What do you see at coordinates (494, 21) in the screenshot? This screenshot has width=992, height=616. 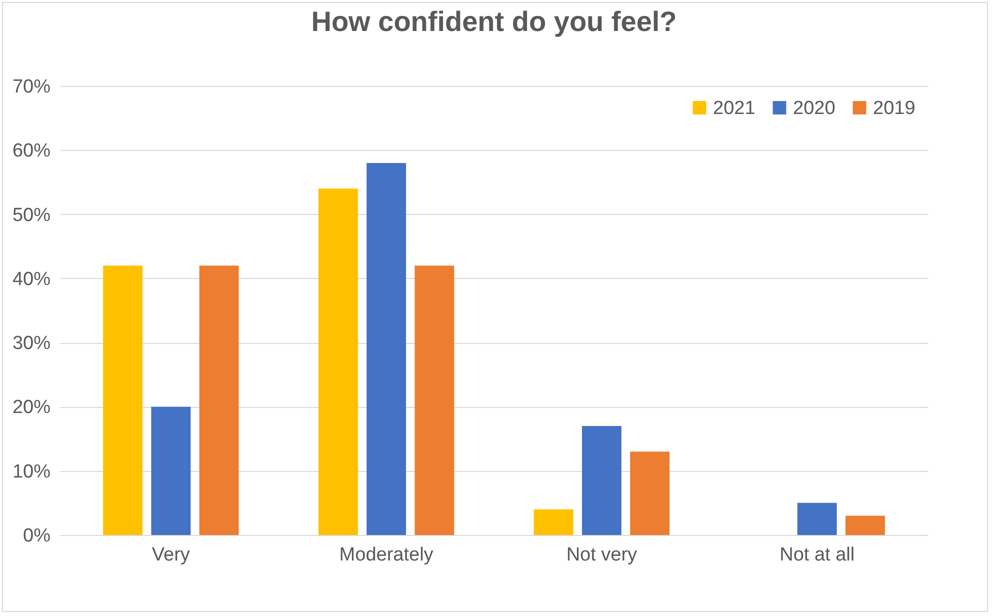 I see `chart-title: How confident do you feel?` at bounding box center [494, 21].